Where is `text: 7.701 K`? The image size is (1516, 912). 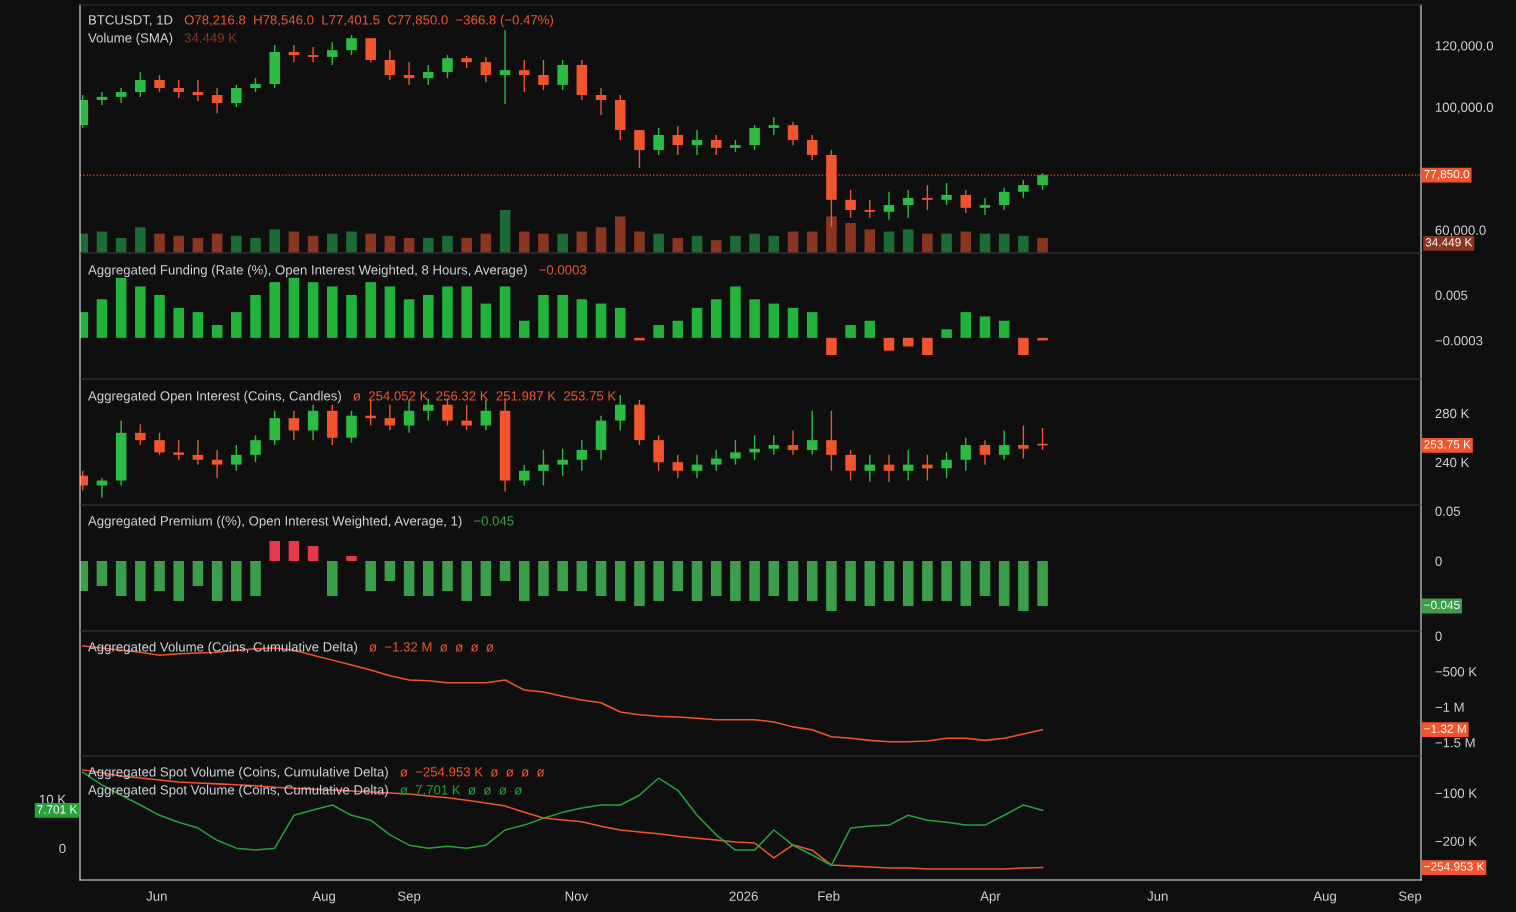
text: 7.701 K is located at coordinates (57, 809).